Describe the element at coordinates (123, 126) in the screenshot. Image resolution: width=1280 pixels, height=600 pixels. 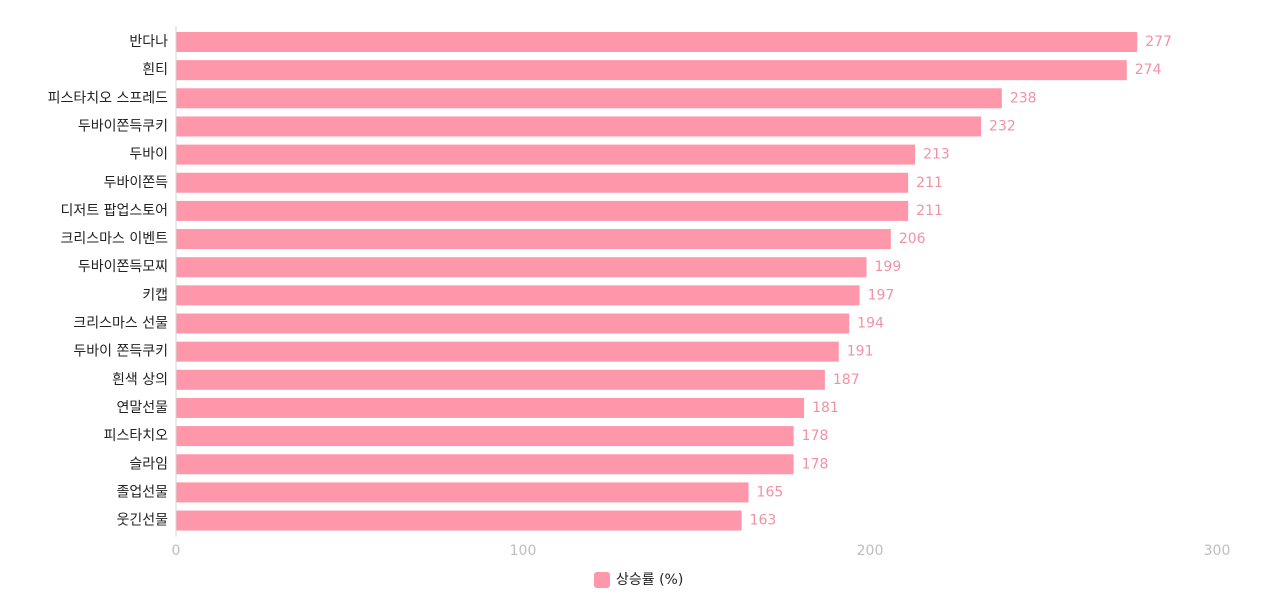
I see `category-label: 두바이쫀득쿠키` at that location.